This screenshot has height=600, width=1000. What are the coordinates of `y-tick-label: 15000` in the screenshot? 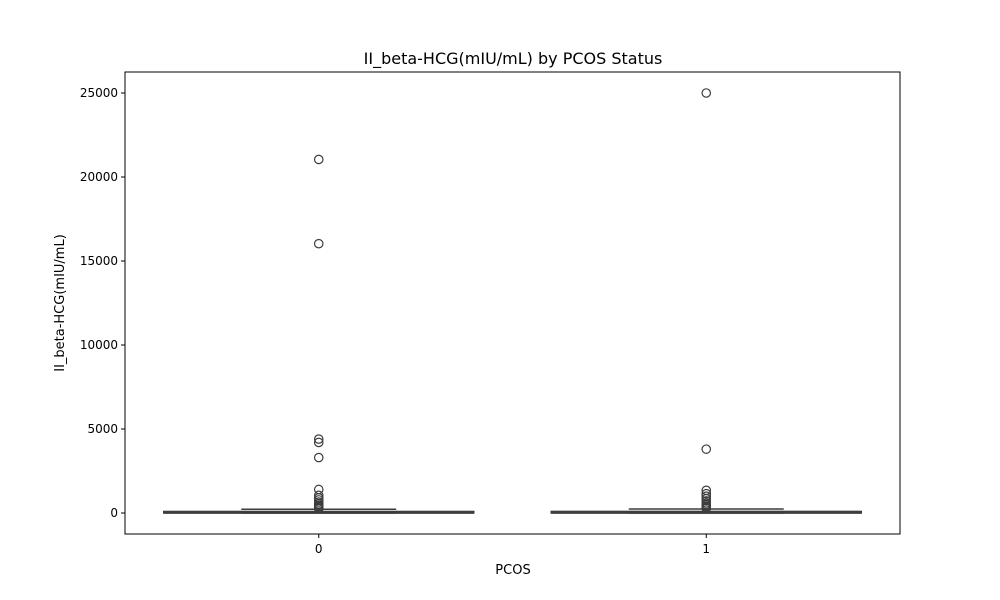 It's located at (99, 261).